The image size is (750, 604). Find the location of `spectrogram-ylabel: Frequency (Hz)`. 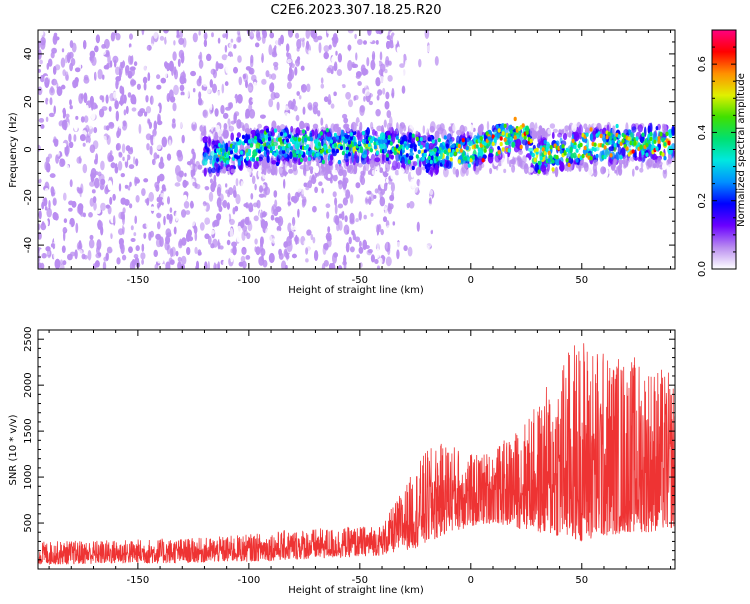

spectrogram-ylabel: Frequency (Hz) is located at coordinates (13, 150).